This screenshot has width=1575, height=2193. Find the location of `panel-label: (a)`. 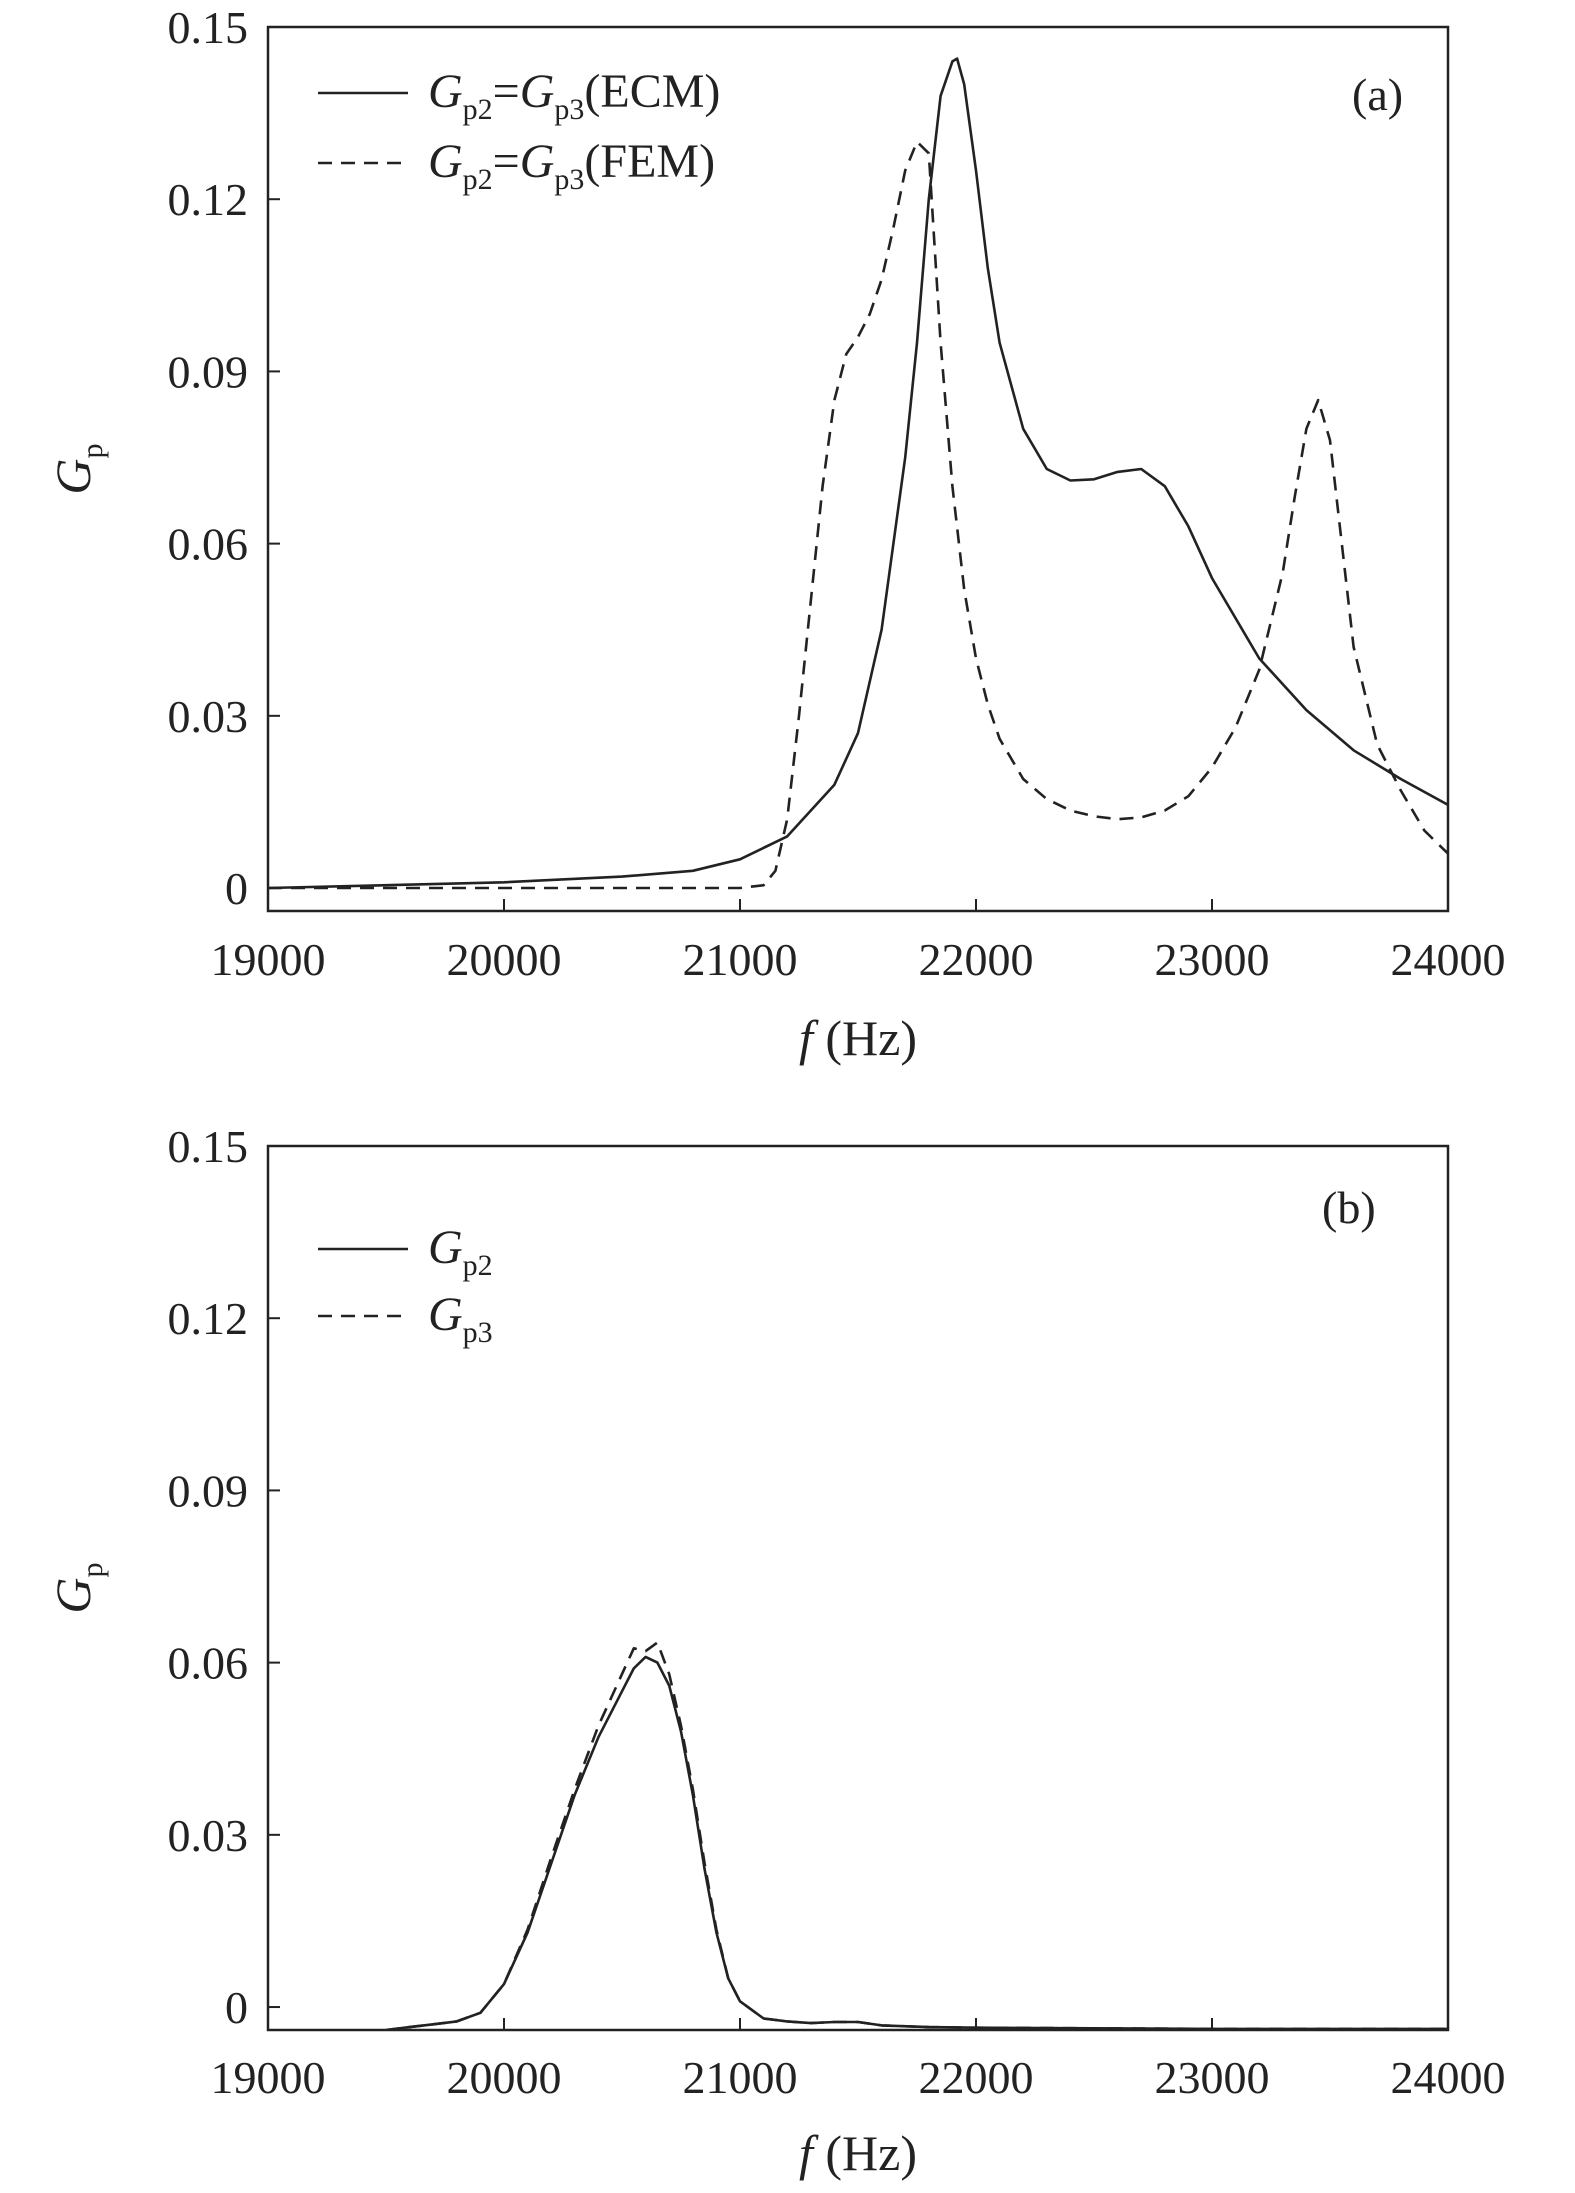

panel-label: (a) is located at coordinates (1377, 94).